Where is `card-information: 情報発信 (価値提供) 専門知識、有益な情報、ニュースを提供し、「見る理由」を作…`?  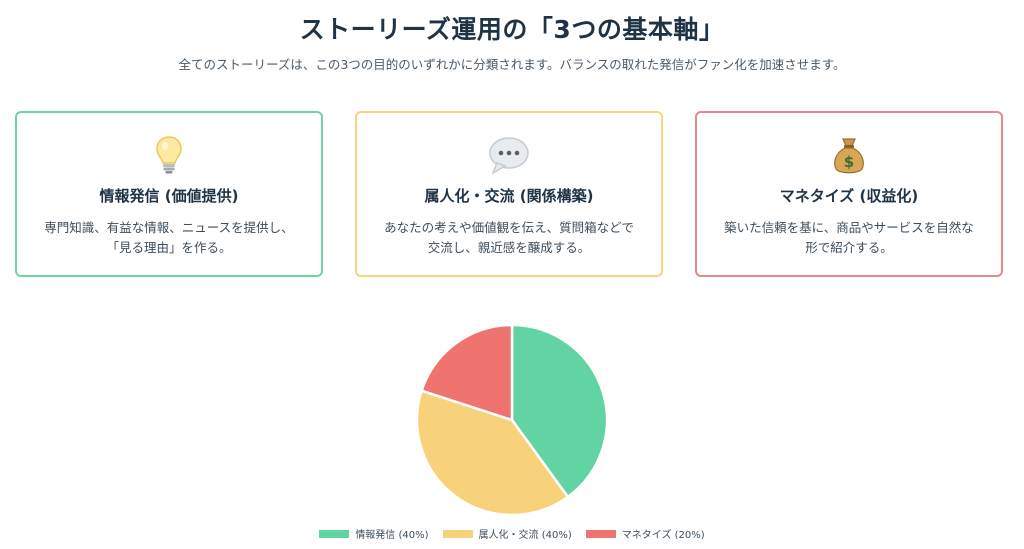
card-information: 情報発信 (価値提供) 専門知識、有益な情報、ニュースを提供し、「見る理由」を作… is located at coordinates (169, 194).